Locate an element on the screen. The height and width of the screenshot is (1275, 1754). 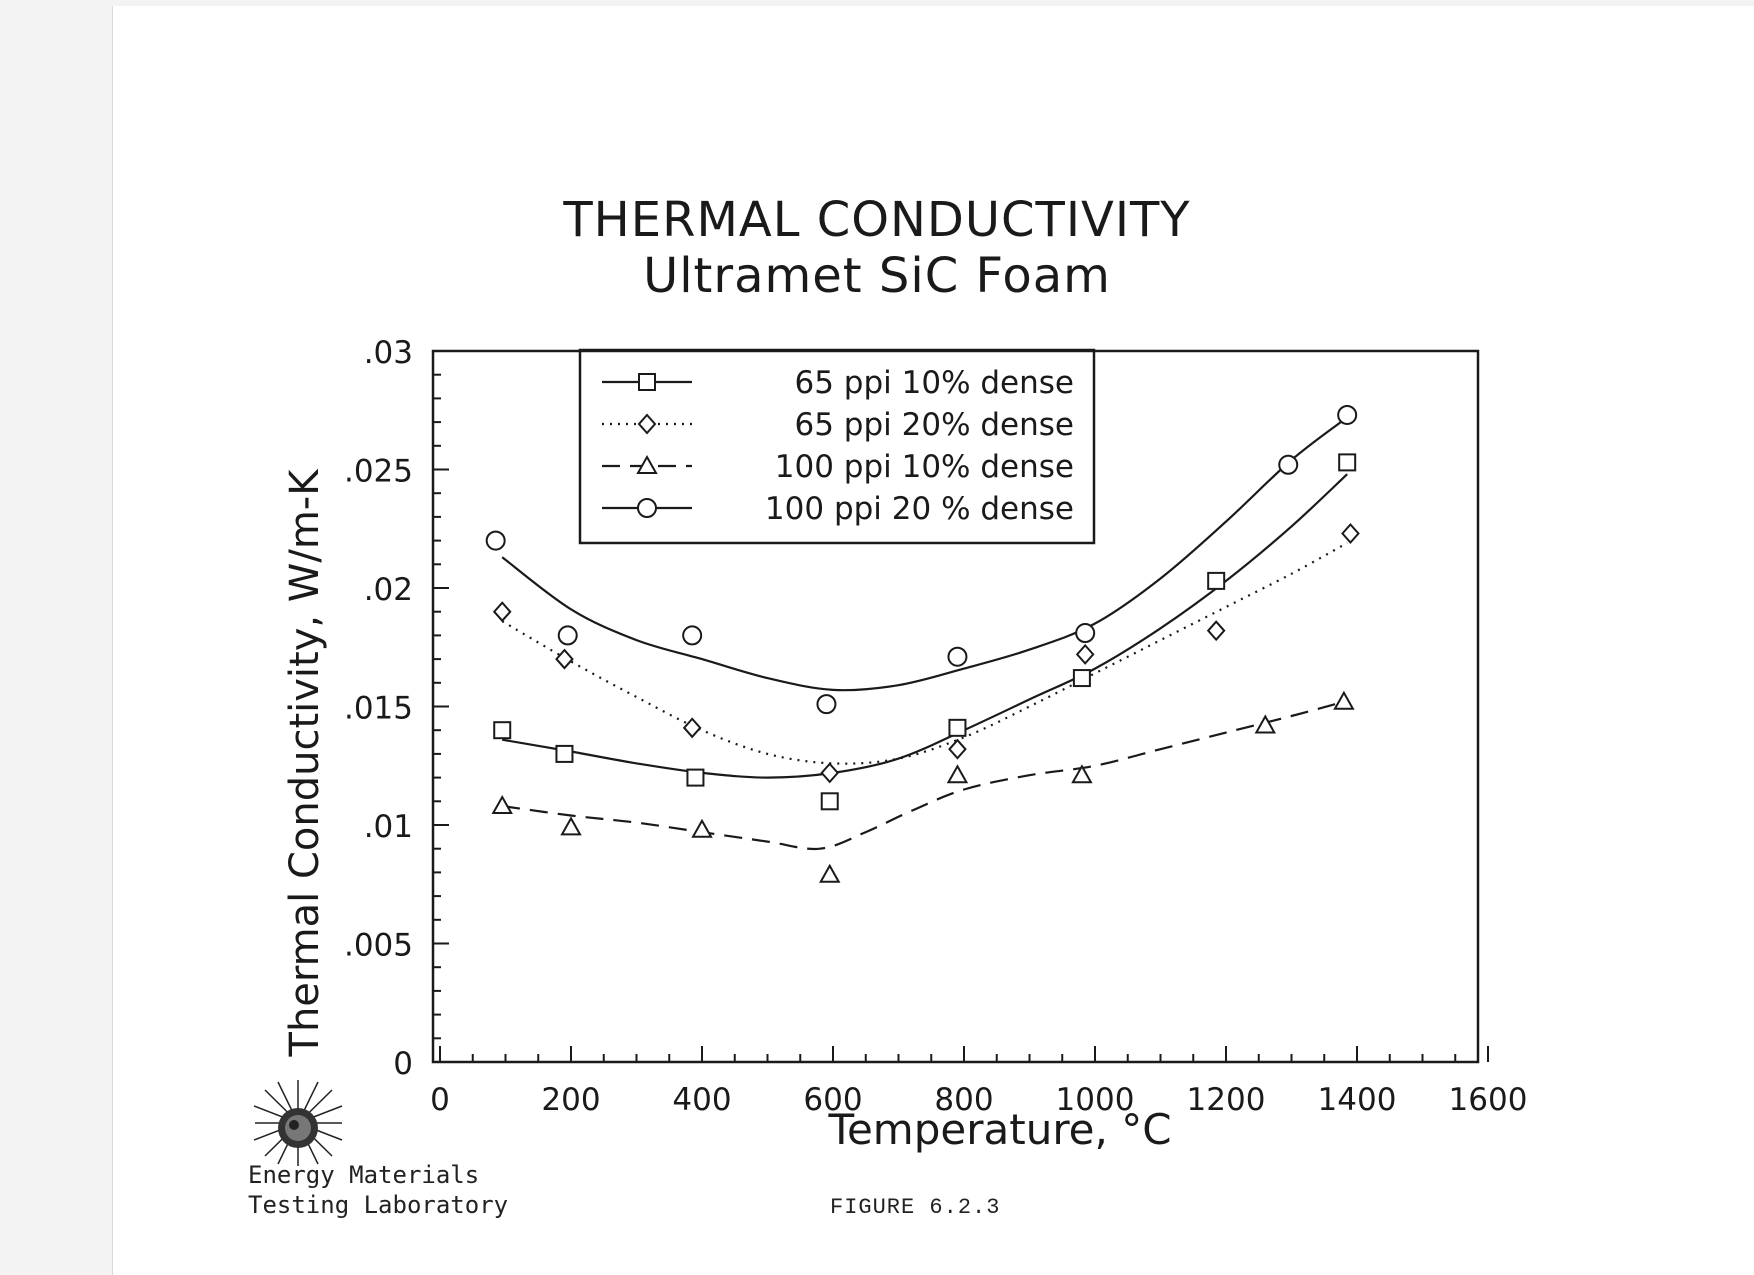
y-tick-label: 0 is located at coordinates (403, 1064).